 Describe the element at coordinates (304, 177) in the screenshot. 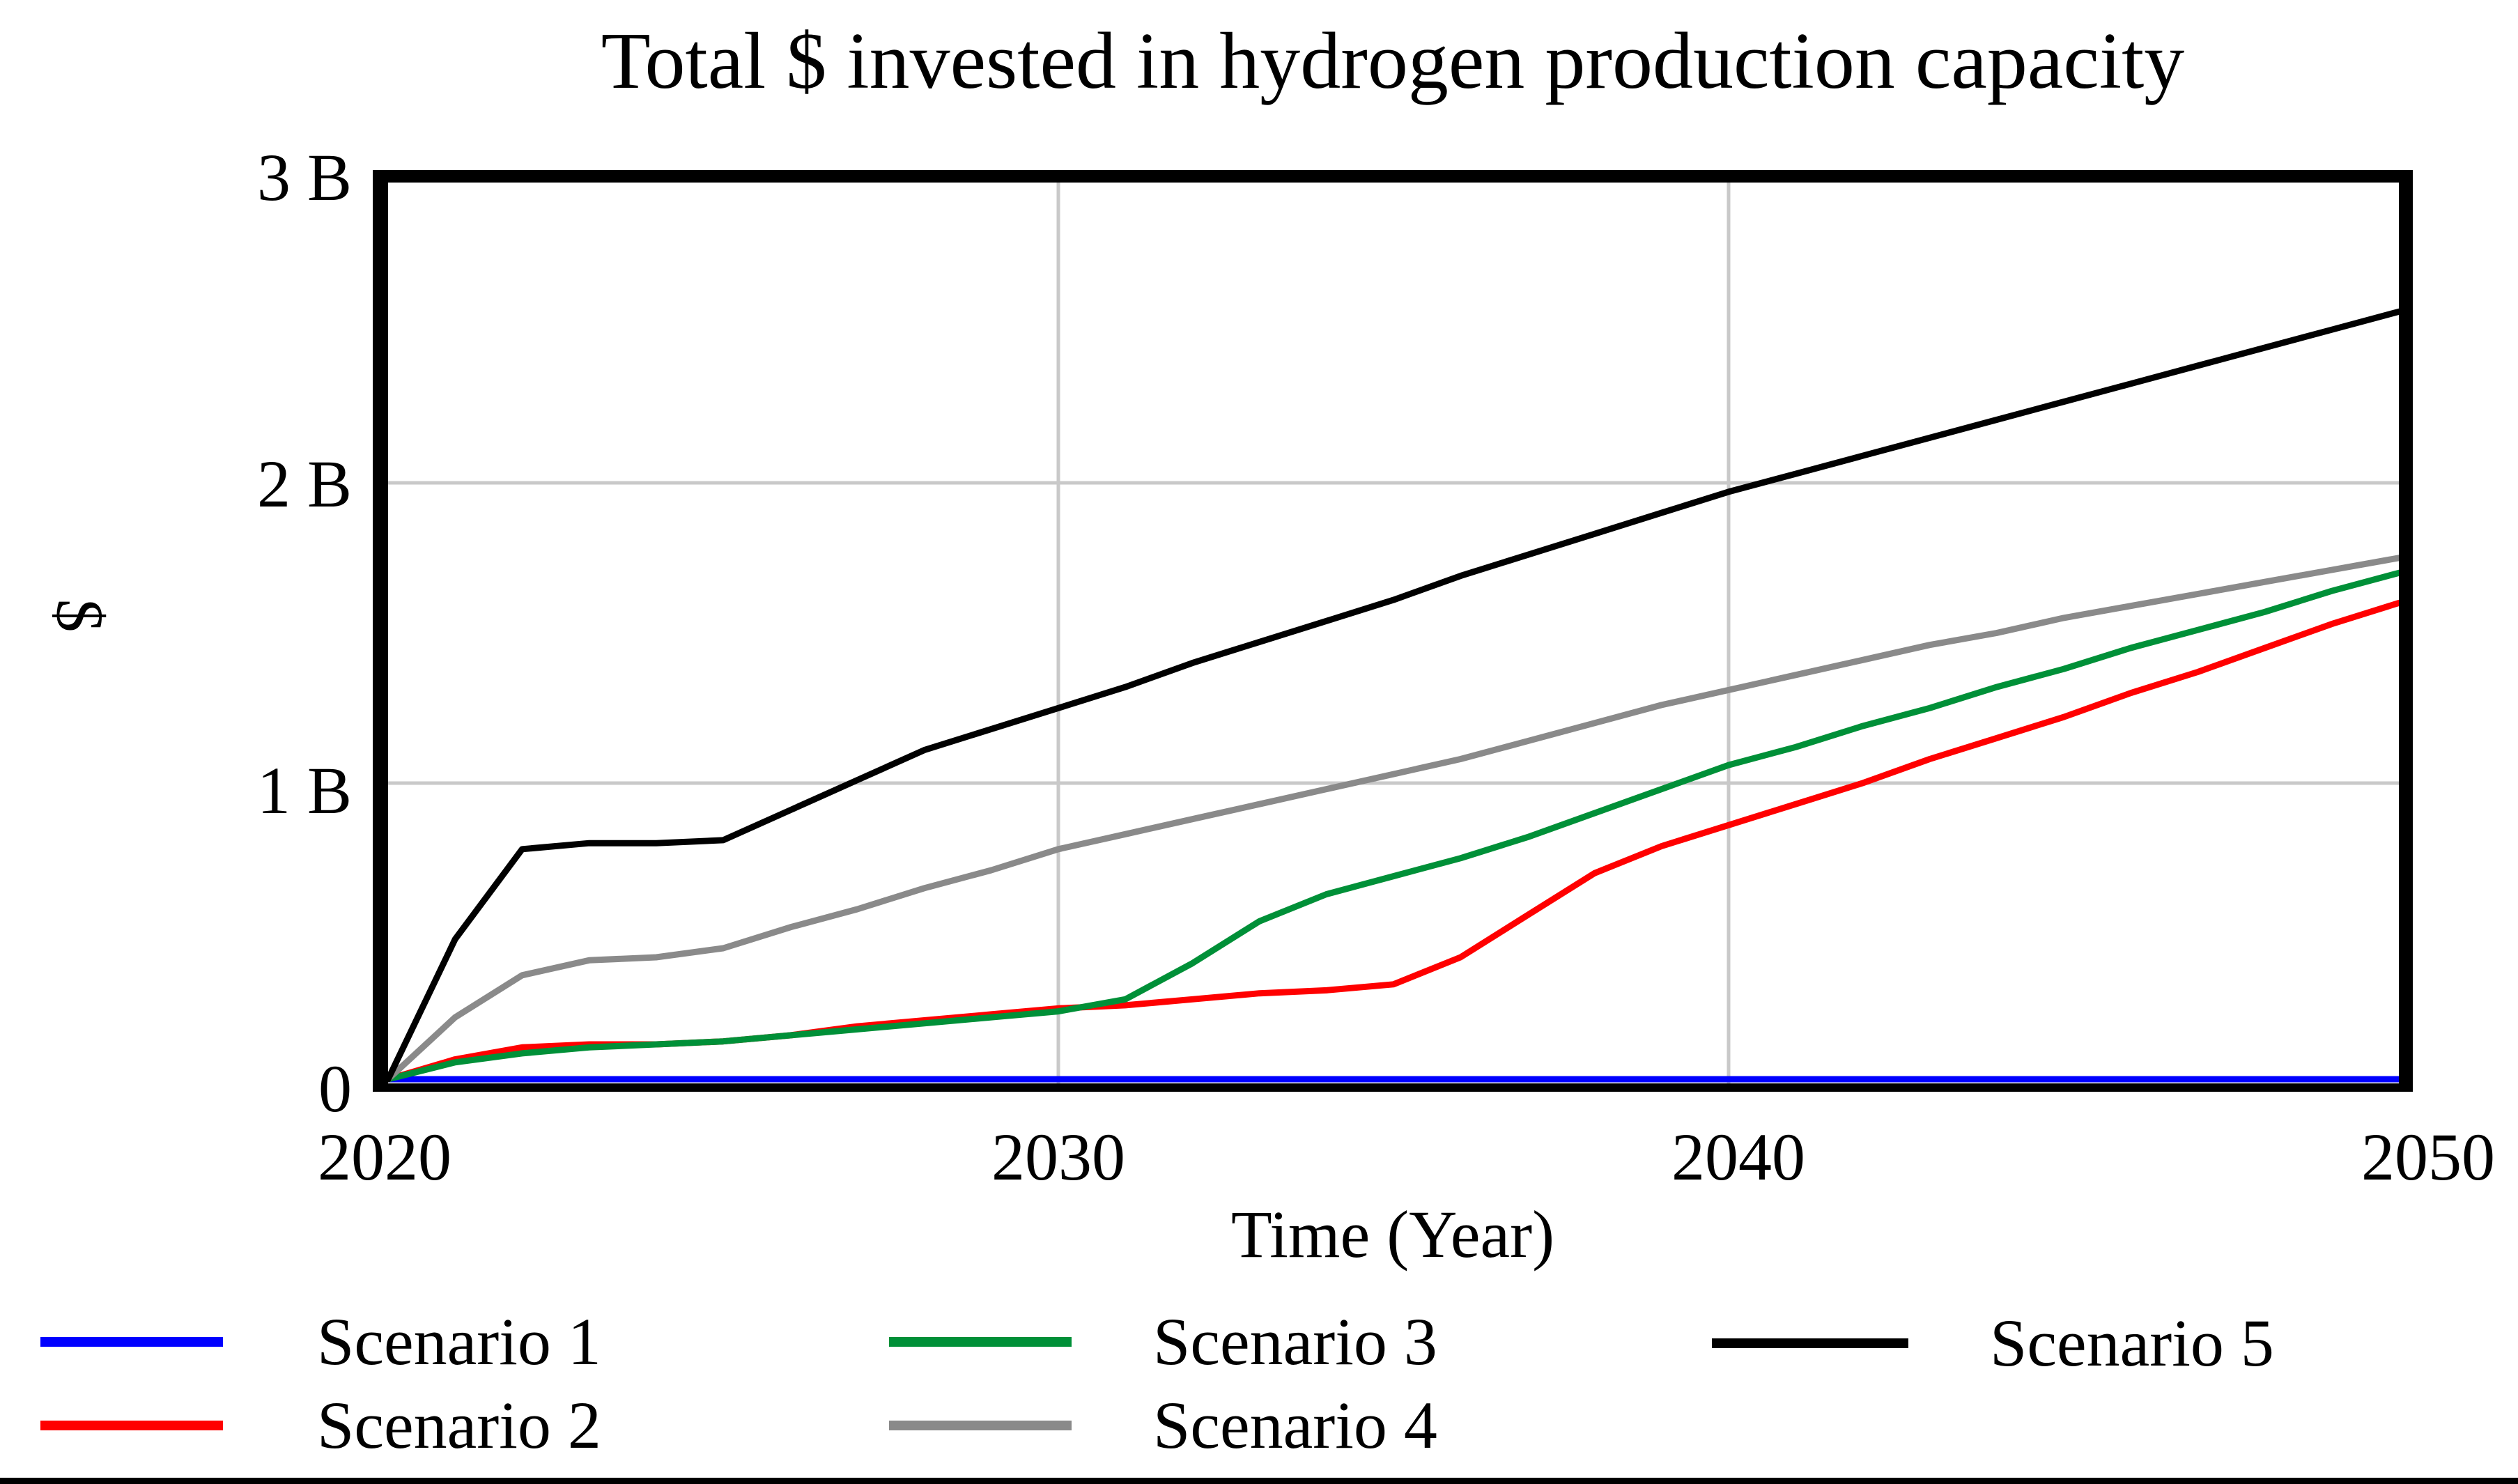

I see `y-tick-3b: 3 B` at that location.